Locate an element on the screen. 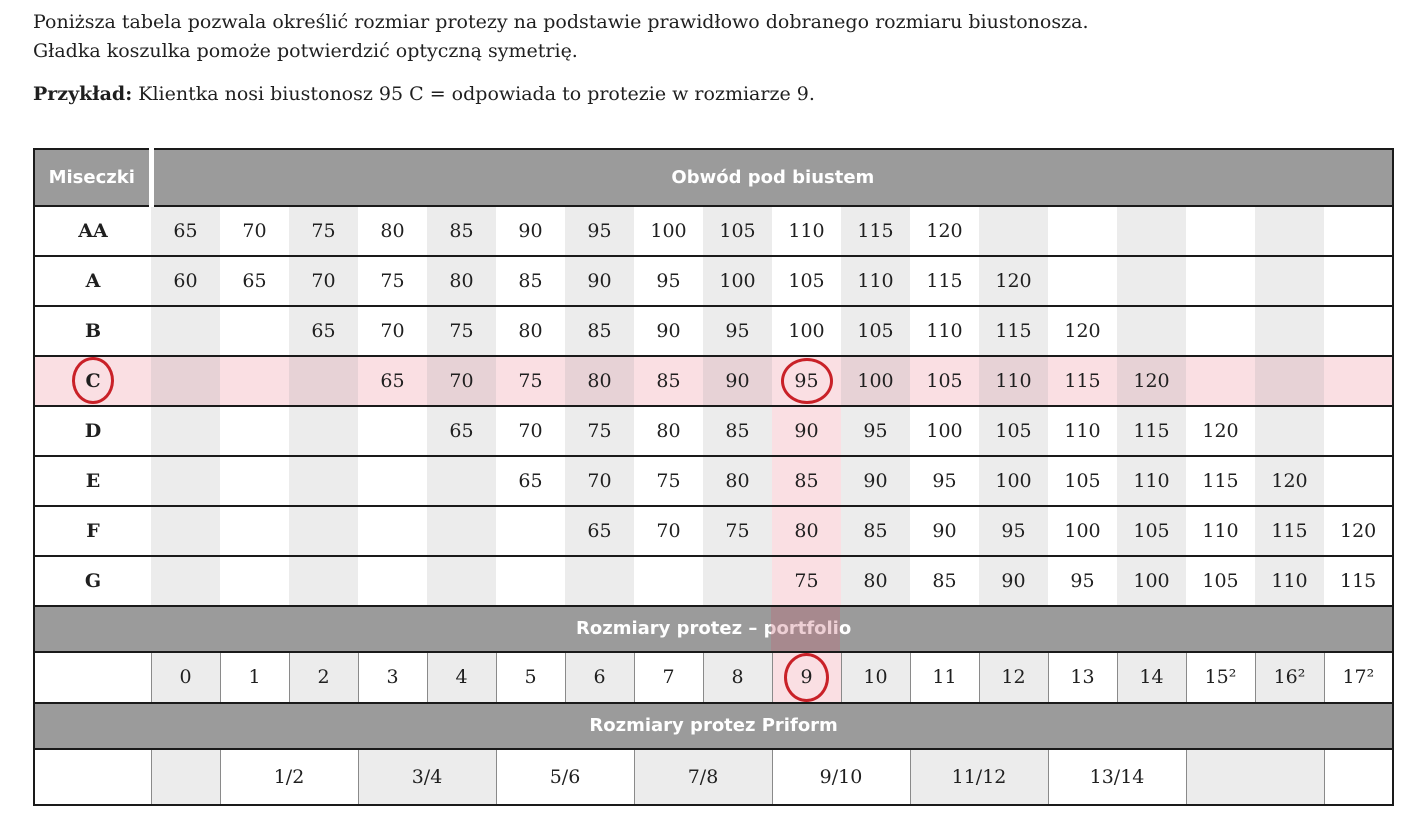  band-cell-A-0: 60 is located at coordinates (185, 280).